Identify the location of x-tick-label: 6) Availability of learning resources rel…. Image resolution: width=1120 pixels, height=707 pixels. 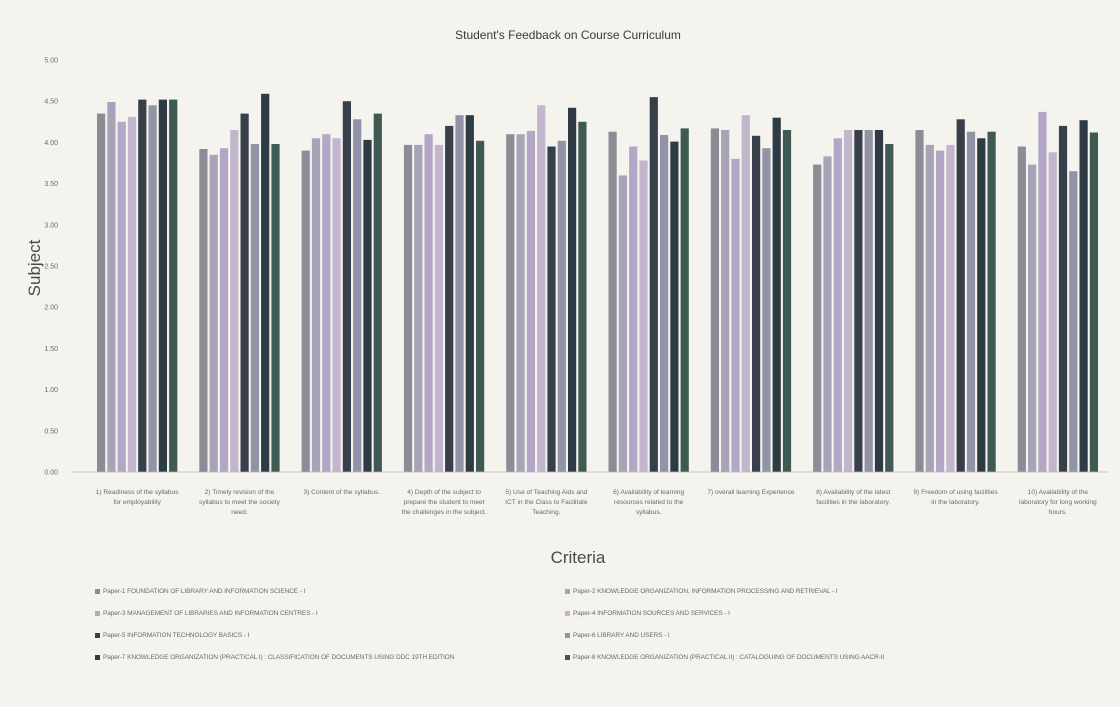
(648, 502).